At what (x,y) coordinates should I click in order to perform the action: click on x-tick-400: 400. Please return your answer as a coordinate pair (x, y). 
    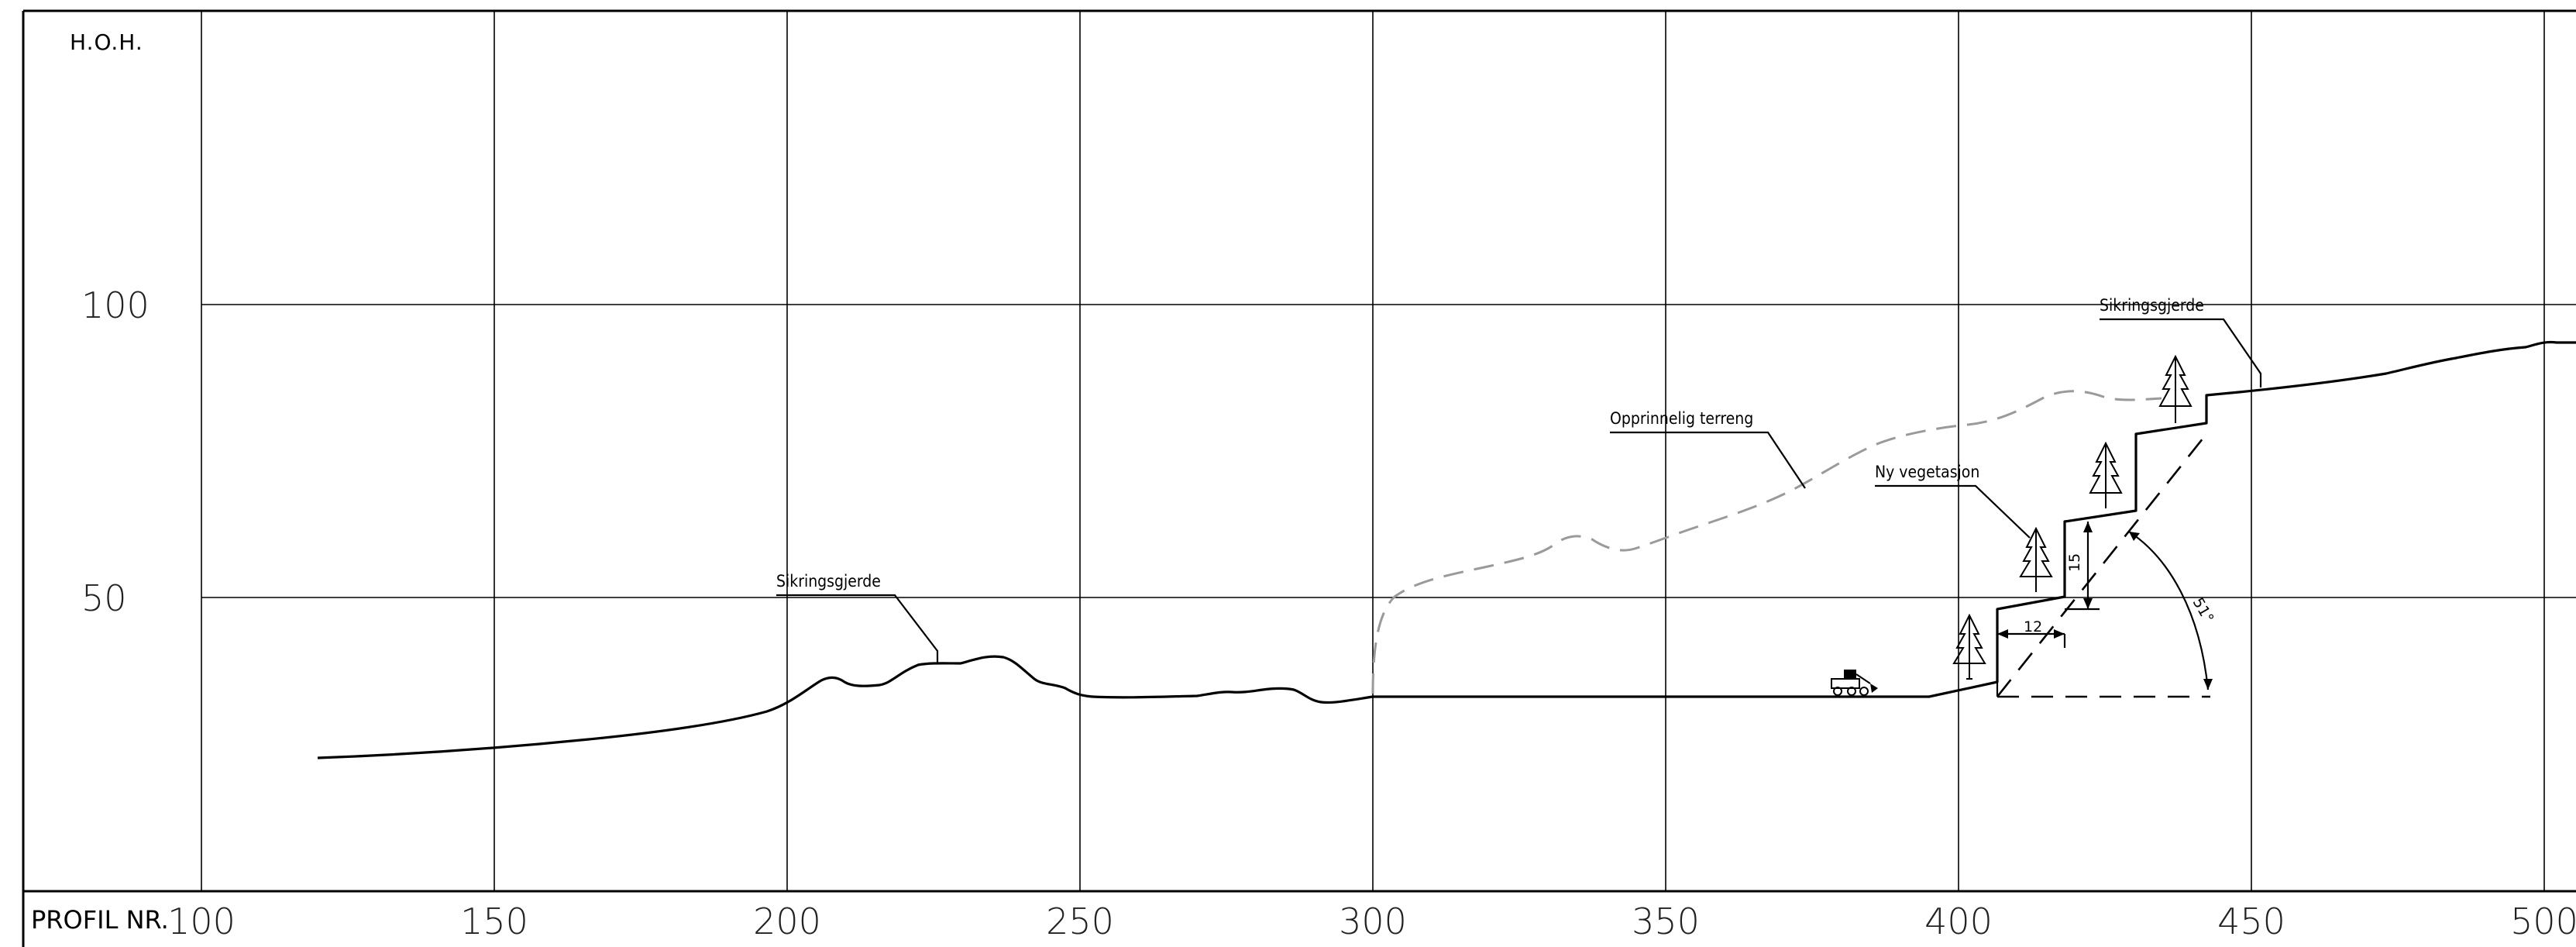
    Looking at the image, I should click on (1958, 922).